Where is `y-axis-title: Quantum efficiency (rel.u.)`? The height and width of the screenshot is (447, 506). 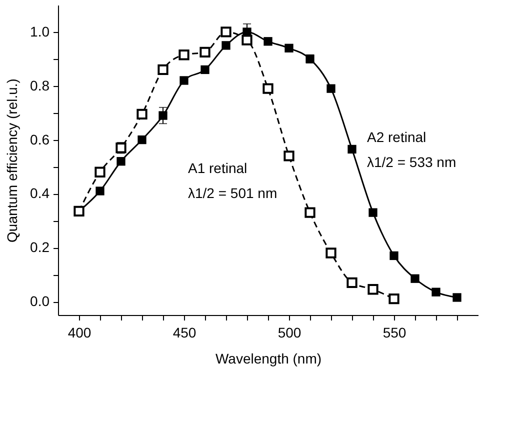 y-axis-title: Quantum efficiency (rel.u.) is located at coordinates (12, 160).